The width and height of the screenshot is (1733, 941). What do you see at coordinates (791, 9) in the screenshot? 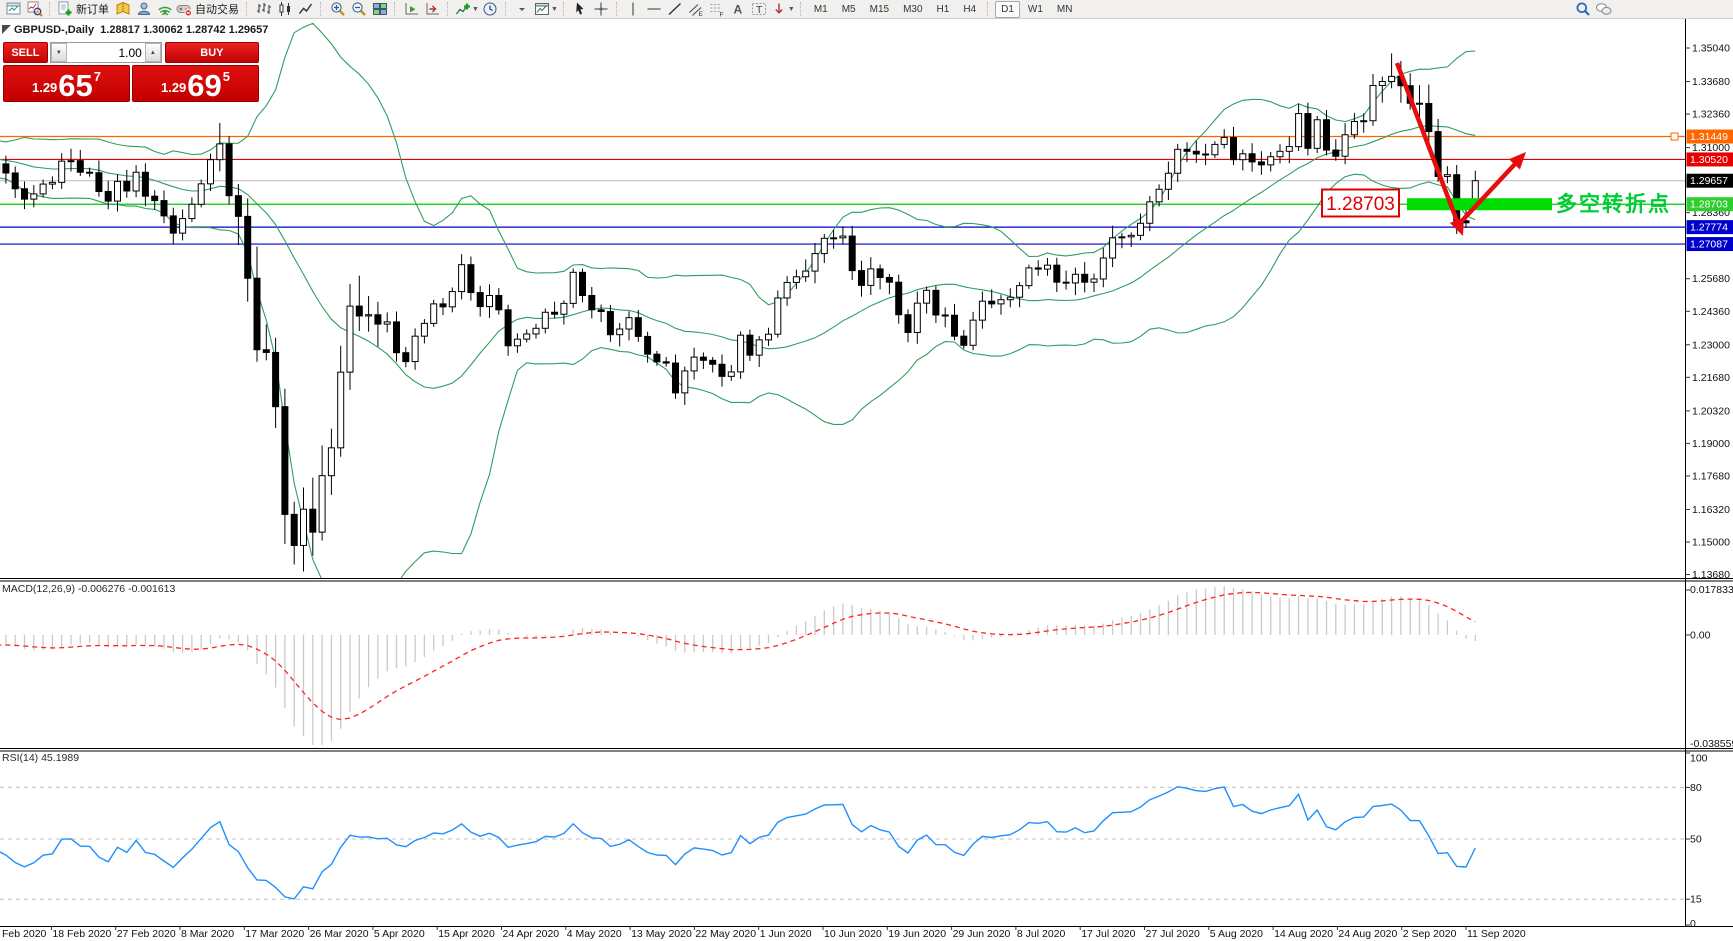
I see `arrows-tool-caret-icon: ▼` at bounding box center [791, 9].